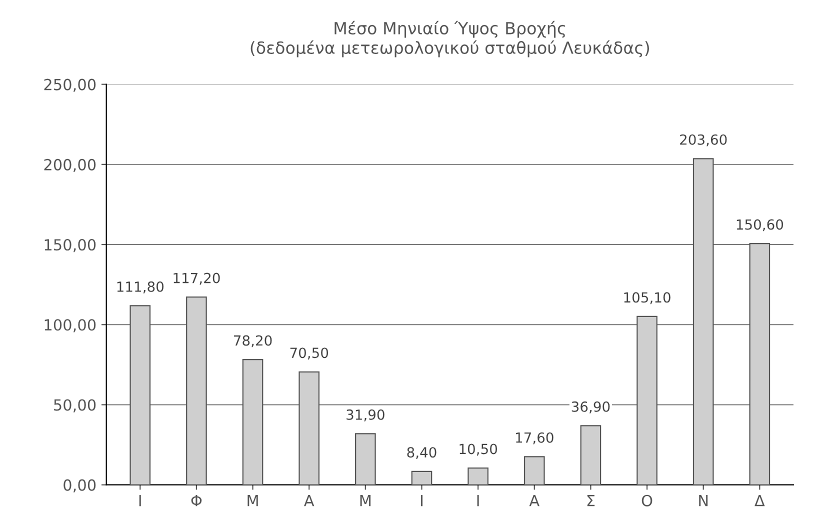  I want to click on y-tick-label: 100,00, so click(70, 325).